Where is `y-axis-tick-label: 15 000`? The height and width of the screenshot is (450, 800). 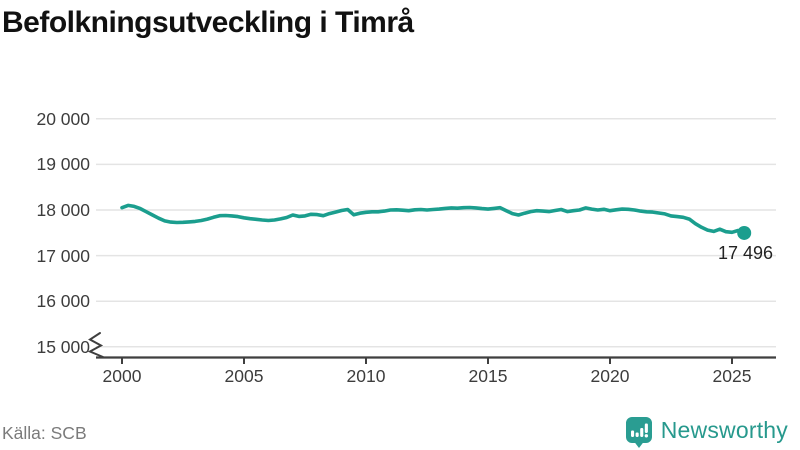
y-axis-tick-label: 15 000 is located at coordinates (63, 346).